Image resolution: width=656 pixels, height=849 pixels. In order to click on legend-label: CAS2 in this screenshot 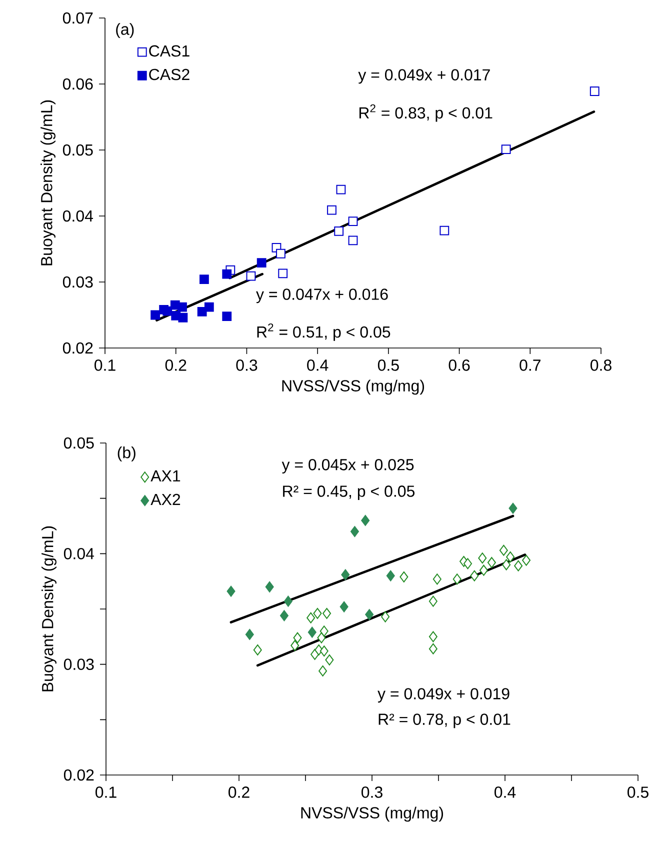, I will do `click(169, 74)`.